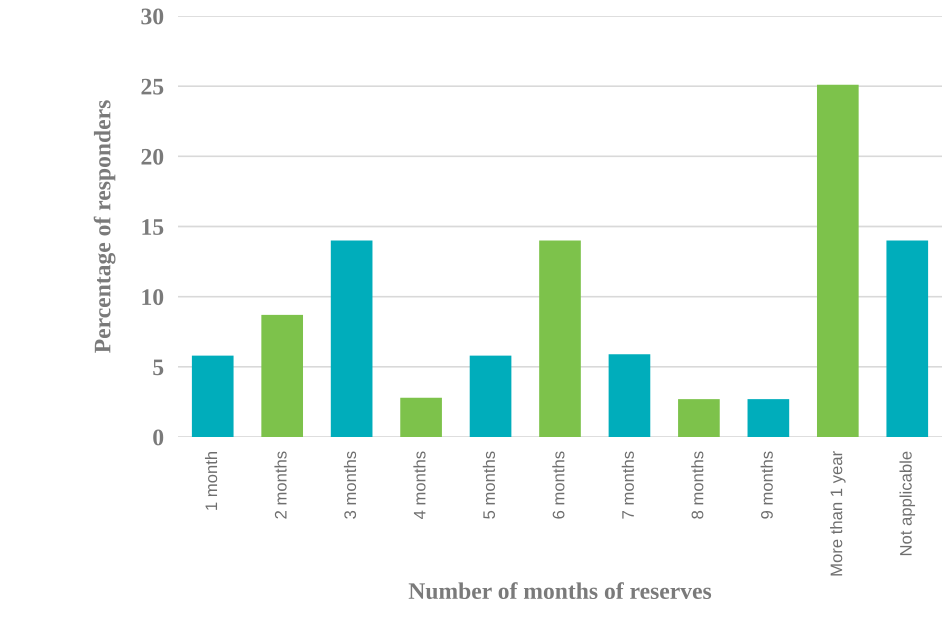  Describe the element at coordinates (211, 481) in the screenshot. I see `x-tick-label: 1 month` at that location.